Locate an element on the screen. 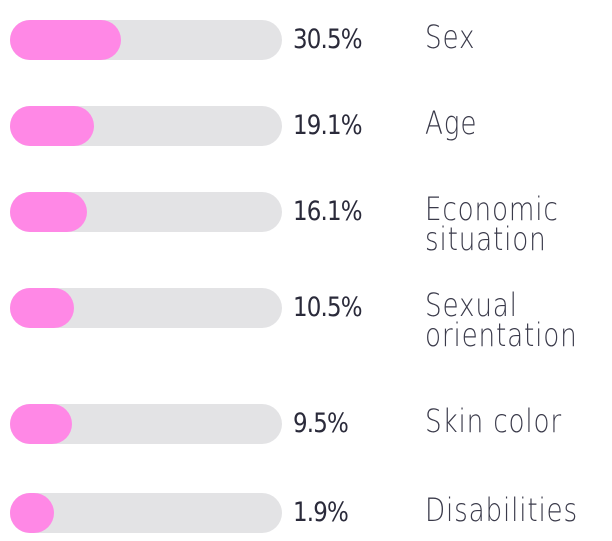 Image resolution: width=612 pixels, height=541 pixels. value-label: 9.5% is located at coordinates (321, 423).